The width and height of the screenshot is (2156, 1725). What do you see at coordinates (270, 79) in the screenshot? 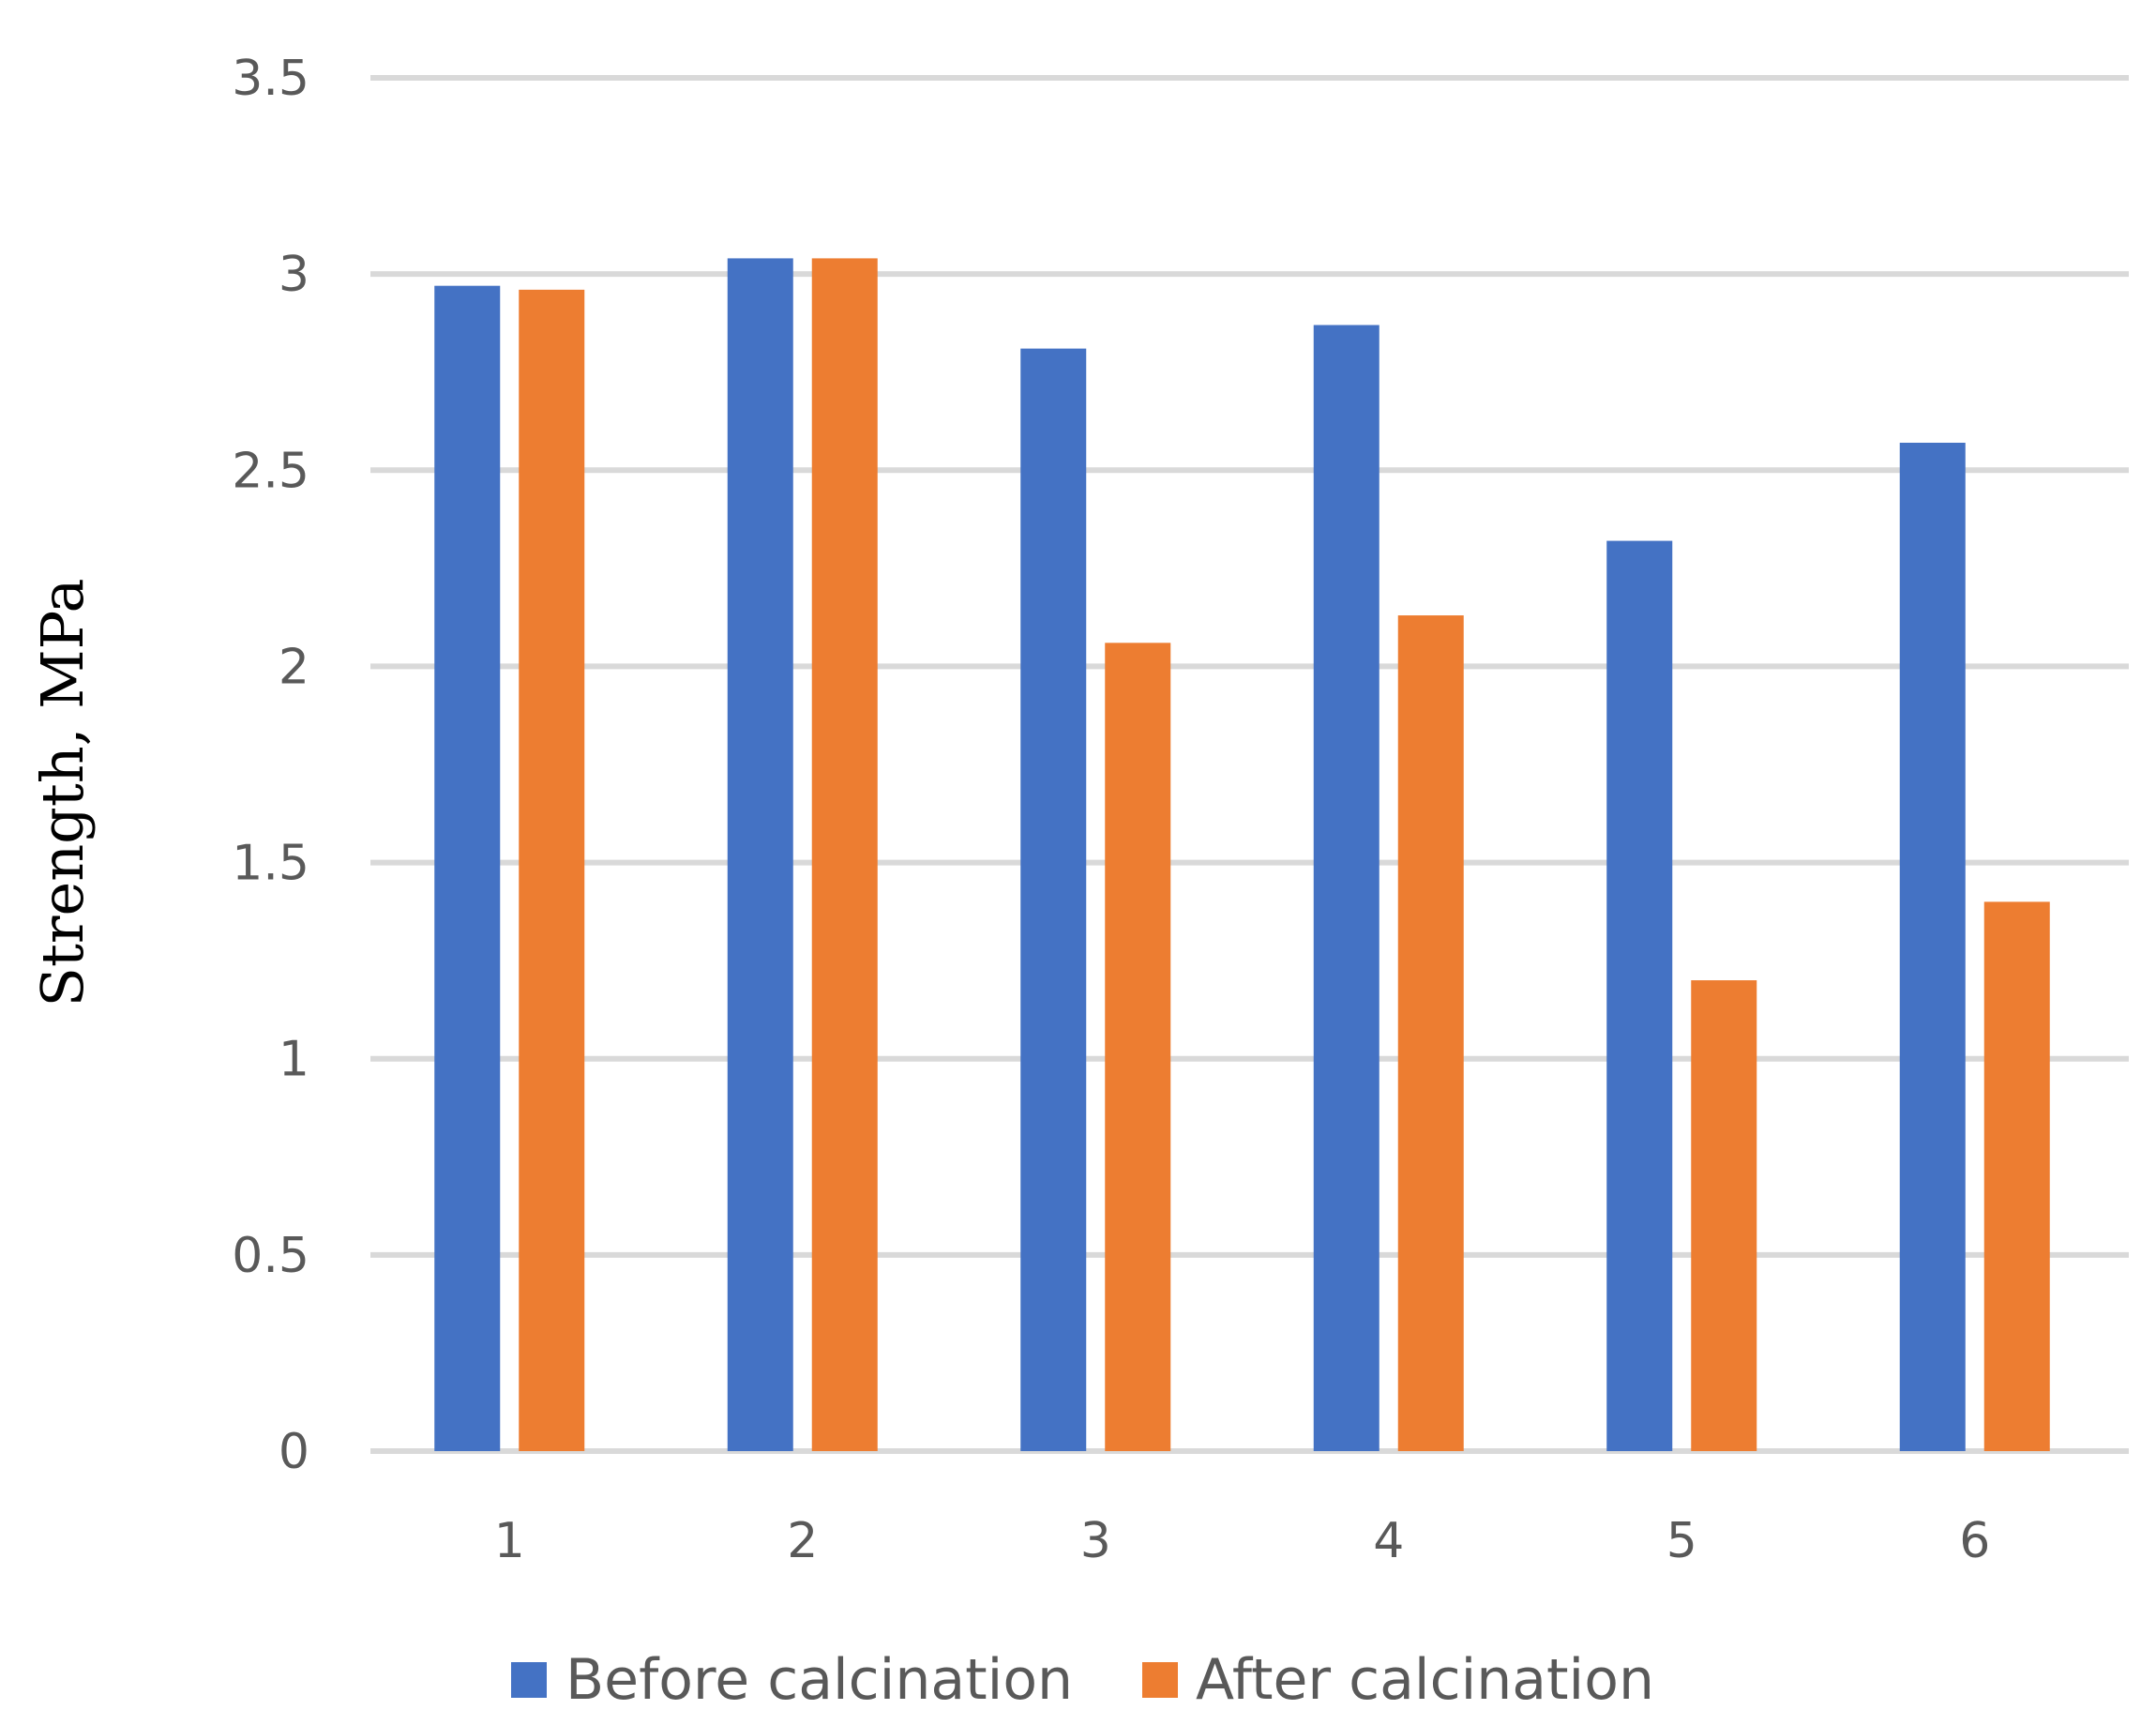
I see `y-tick-label: 3.5` at bounding box center [270, 79].